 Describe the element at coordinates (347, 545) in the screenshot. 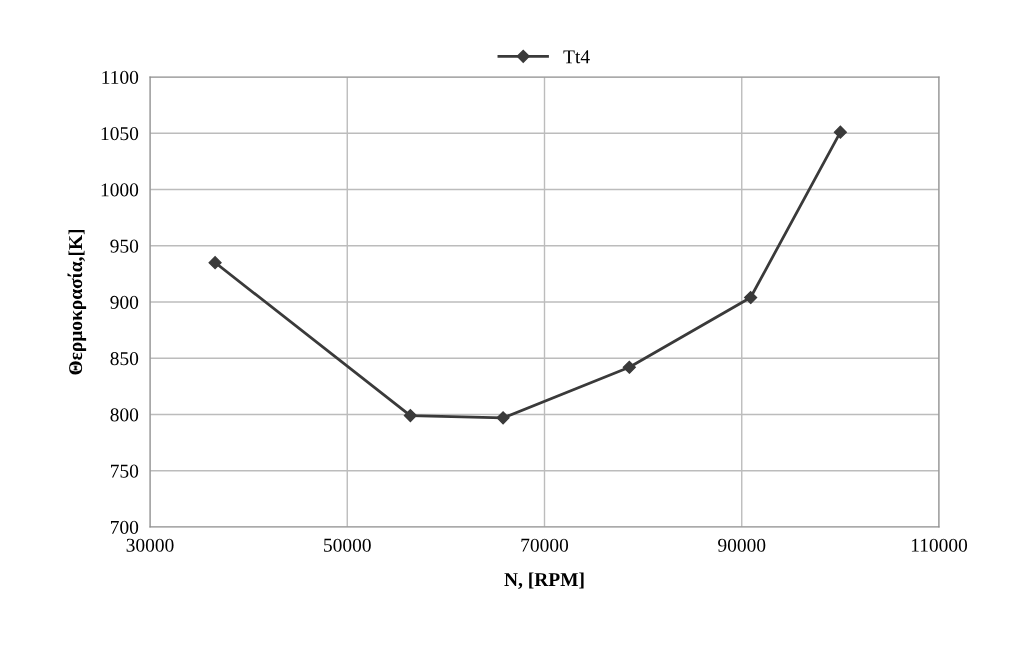

I see `x-tick-label: 50000` at that location.